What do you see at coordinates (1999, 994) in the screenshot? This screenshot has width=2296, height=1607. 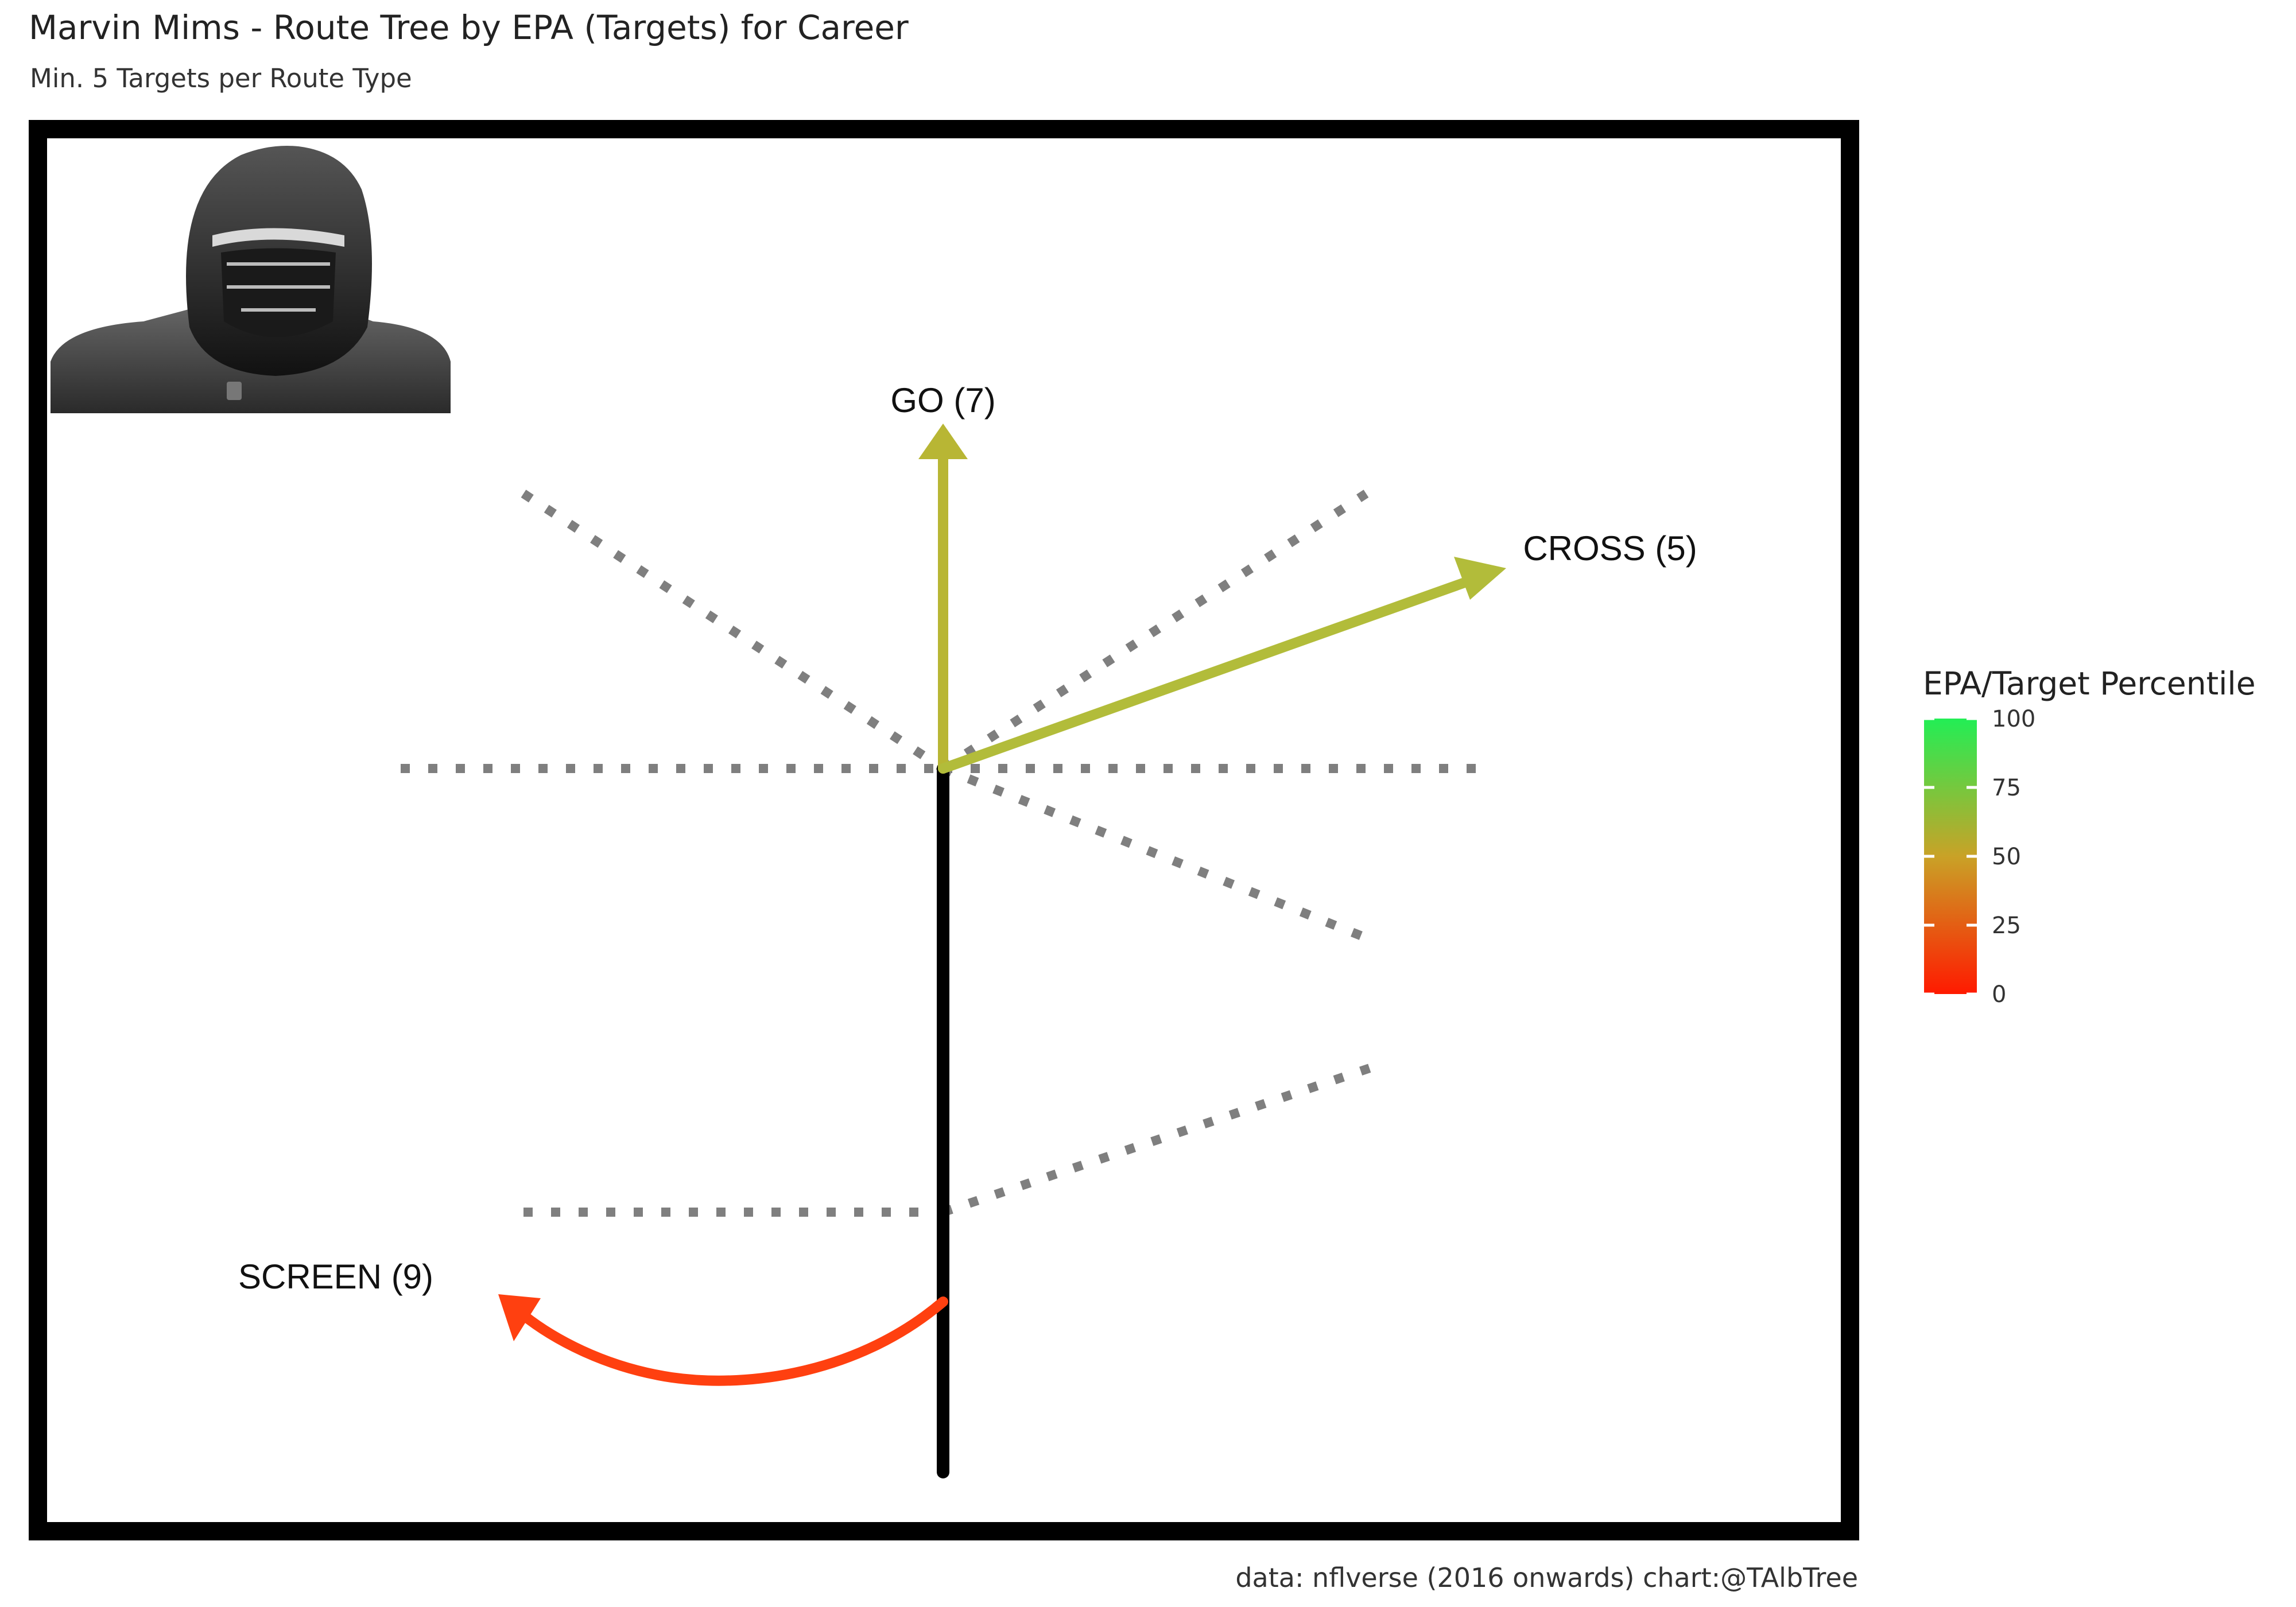 I see `legend-tick-label: 0` at bounding box center [1999, 994].